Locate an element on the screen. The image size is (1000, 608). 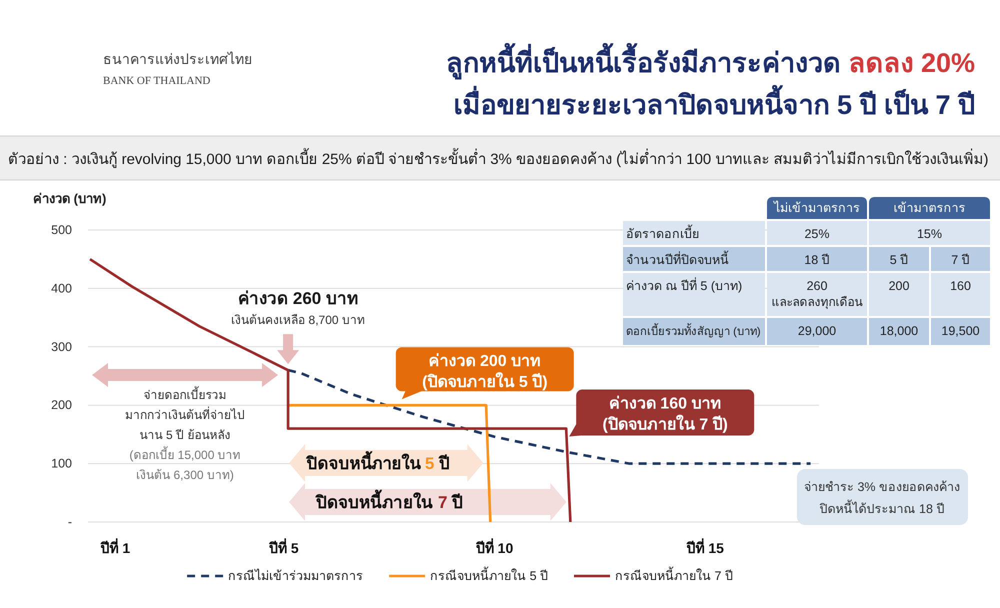
legend-label: กรณีจบหนี้ภายใน 5 ปี is located at coordinates (489, 574).